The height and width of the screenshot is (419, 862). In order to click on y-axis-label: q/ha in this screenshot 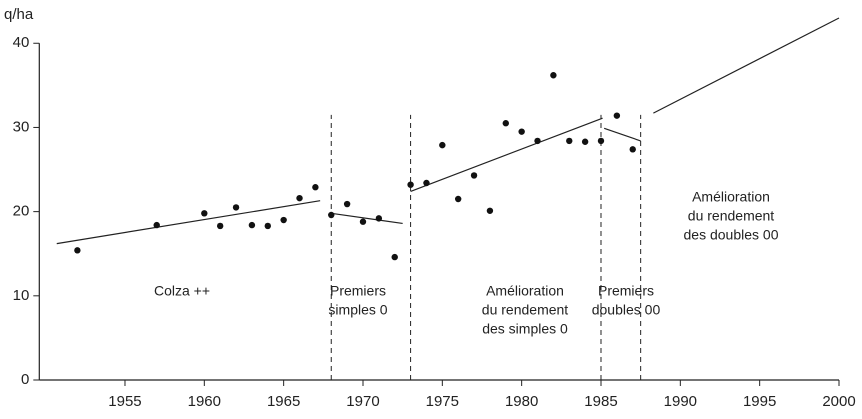, I will do `click(19, 14)`.